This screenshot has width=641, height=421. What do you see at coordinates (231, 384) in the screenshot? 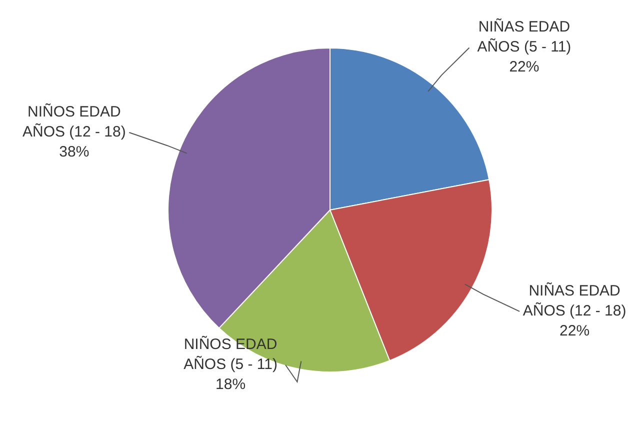
I see `data-label: 18%` at bounding box center [231, 384].